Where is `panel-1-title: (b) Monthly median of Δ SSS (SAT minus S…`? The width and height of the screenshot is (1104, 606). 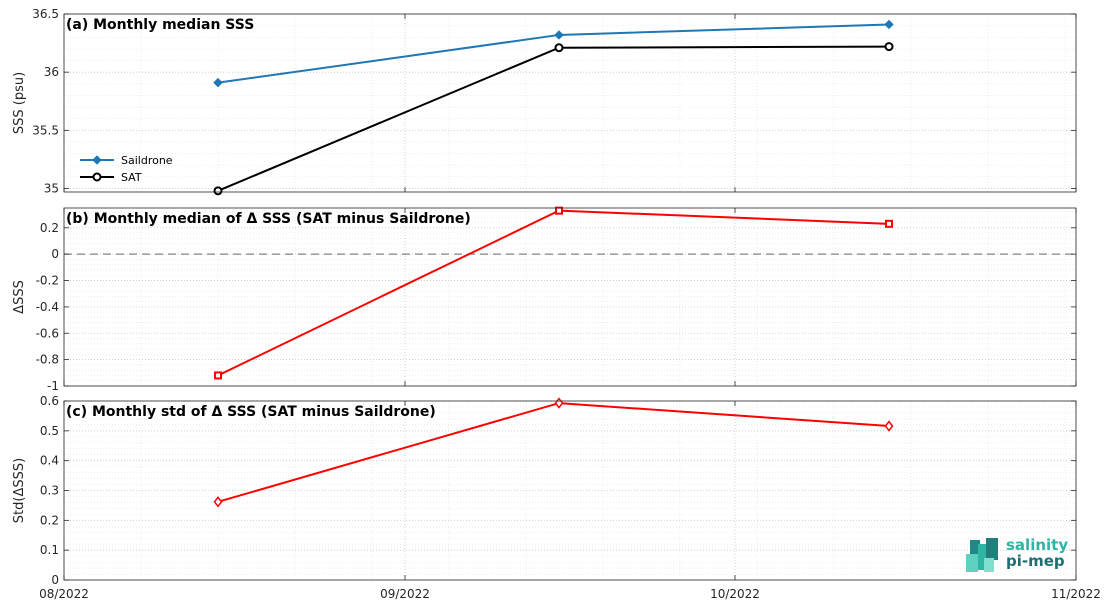 panel-1-title: (b) Monthly median of Δ SSS (SAT minus S… is located at coordinates (268, 219).